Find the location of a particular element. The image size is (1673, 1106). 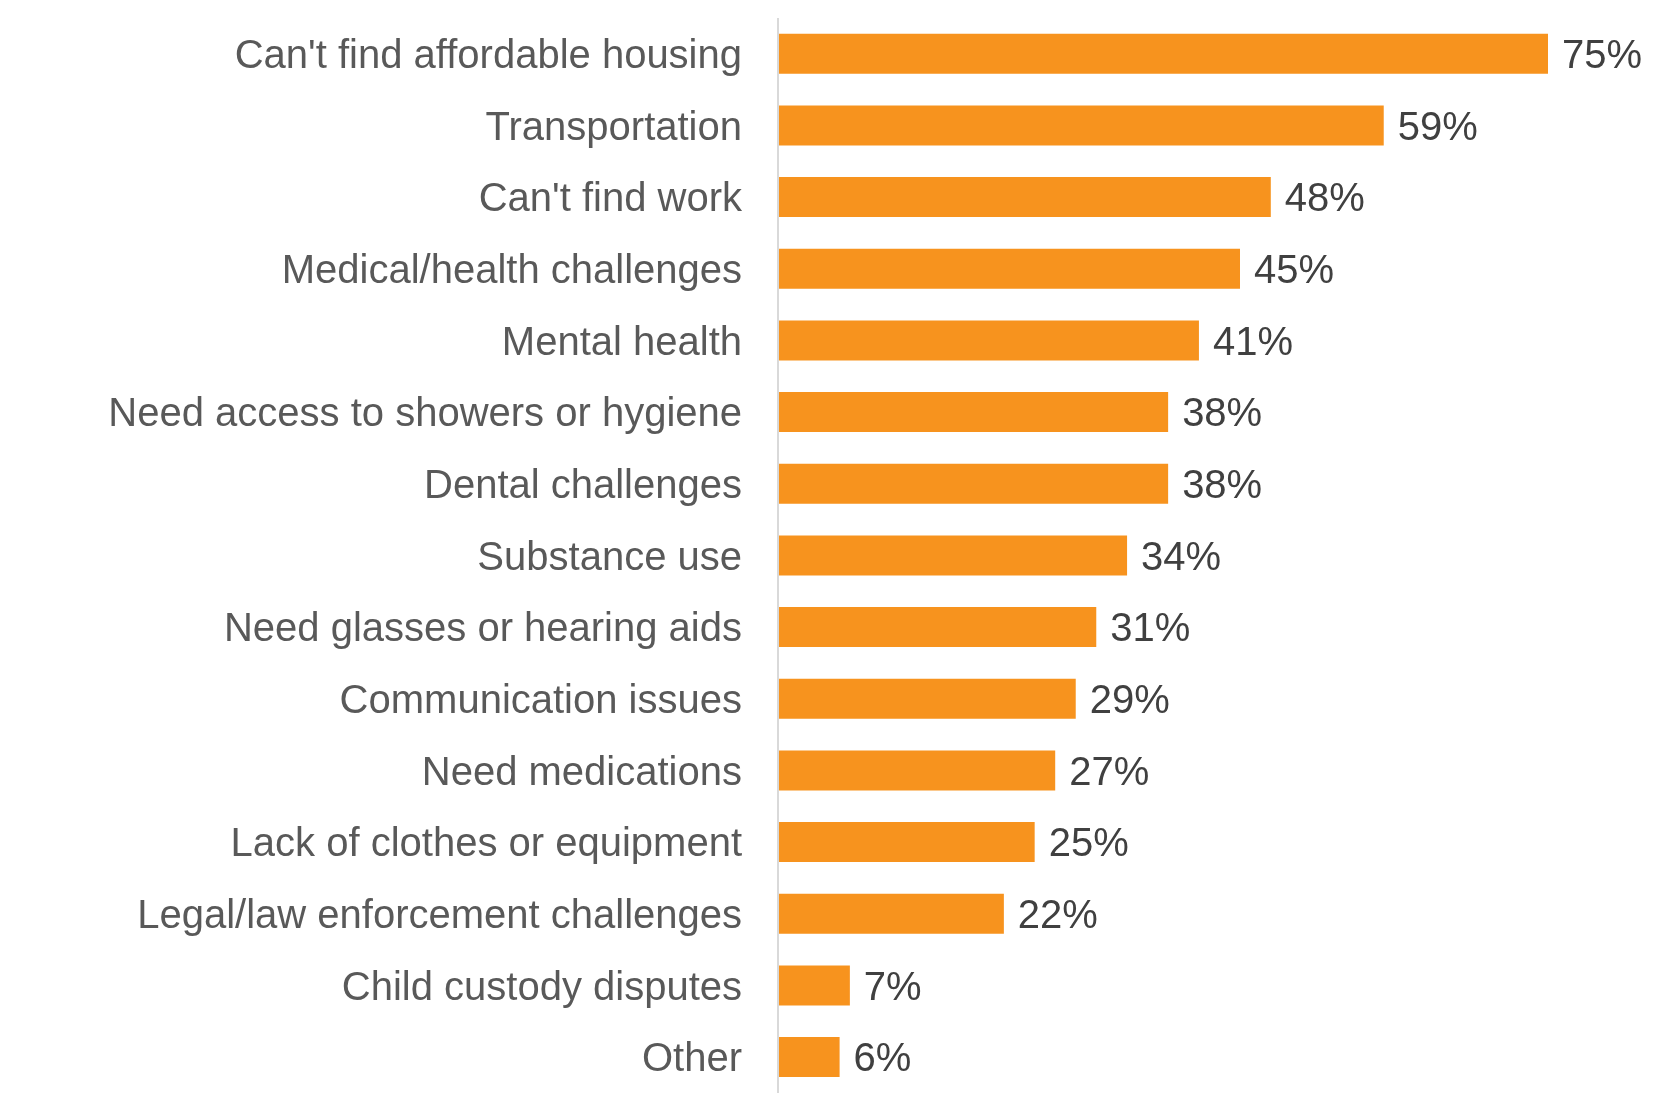

y-tick-label: Other is located at coordinates (691, 1057).